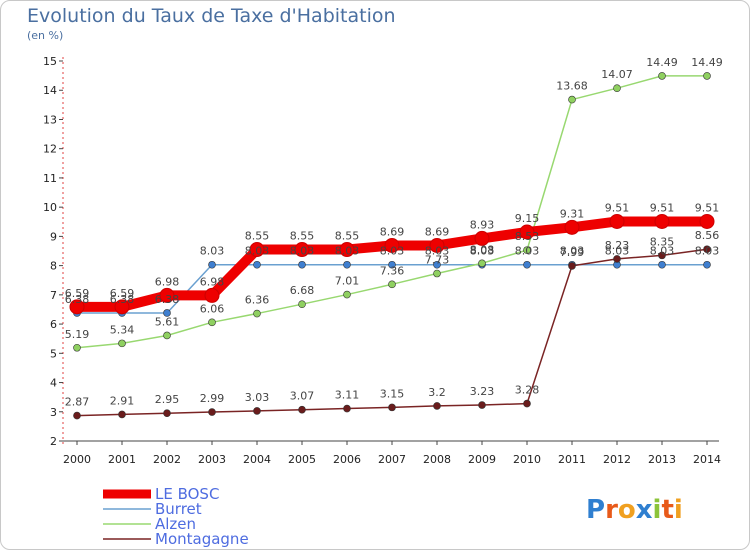  I want to click on x-tick-label: 2000, so click(77, 459).